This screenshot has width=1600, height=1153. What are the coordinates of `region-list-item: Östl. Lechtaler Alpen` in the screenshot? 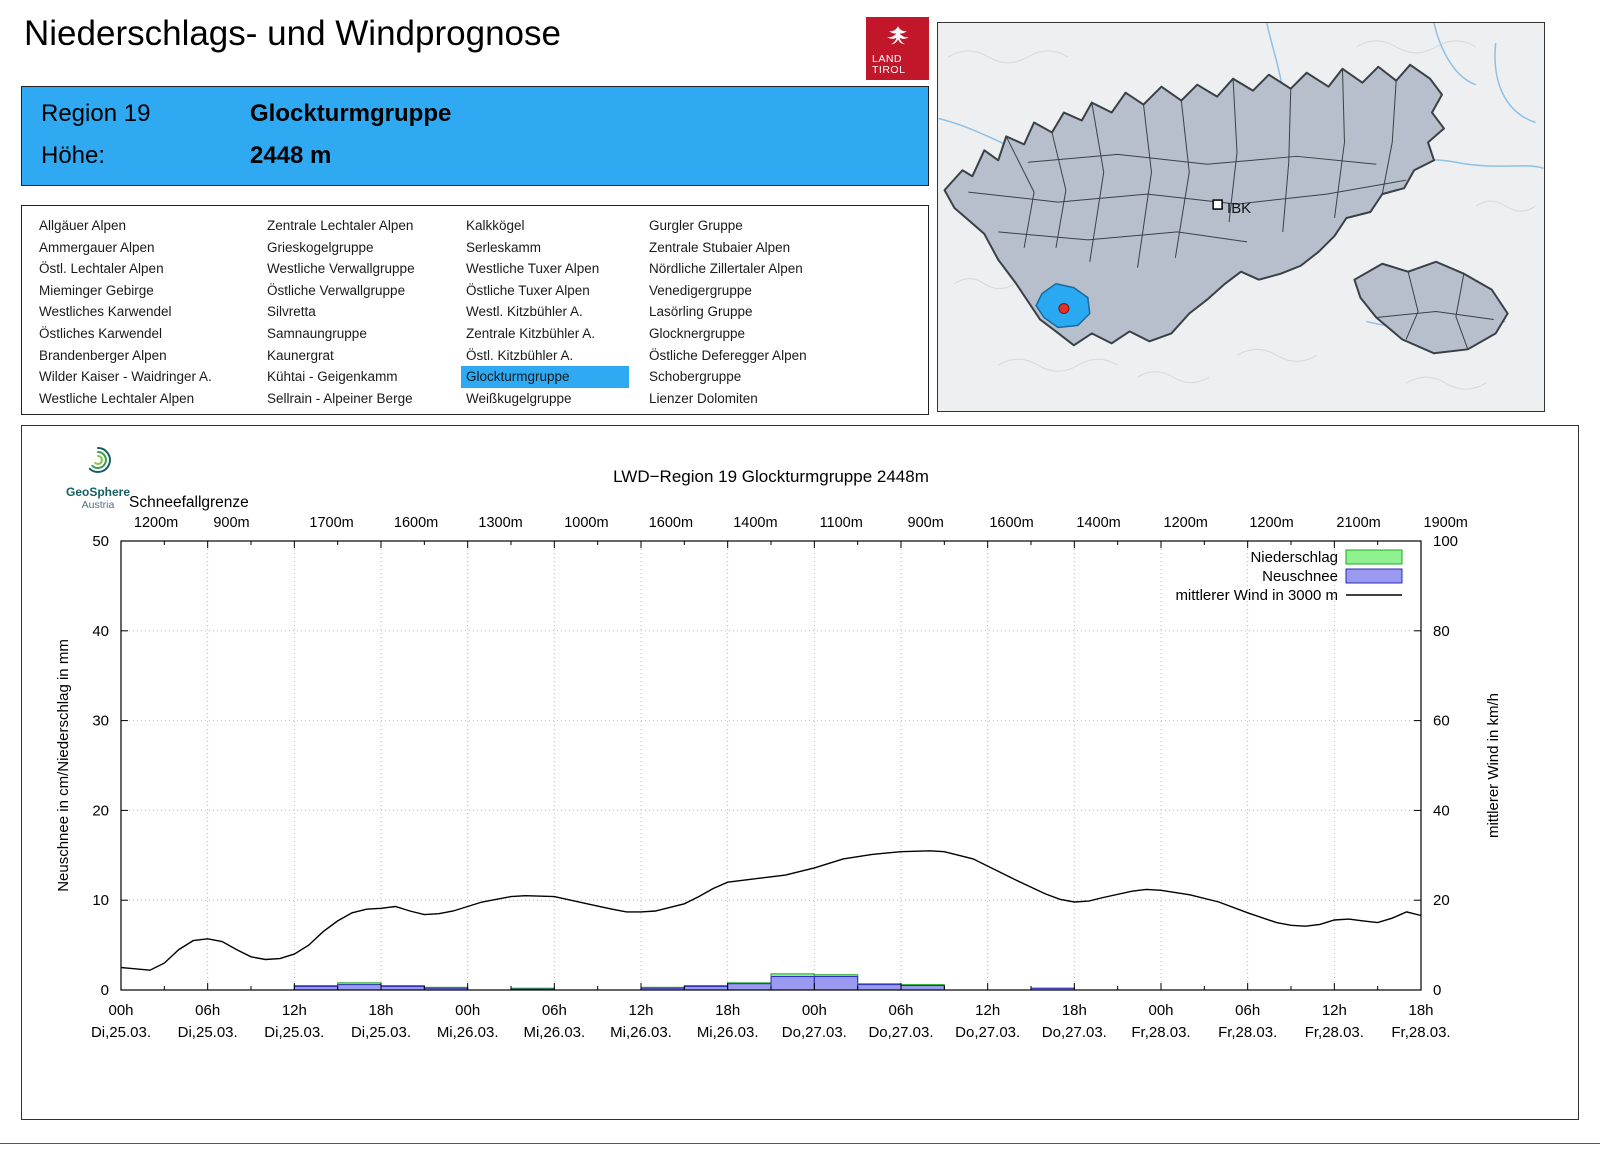 It's located at (101, 269).